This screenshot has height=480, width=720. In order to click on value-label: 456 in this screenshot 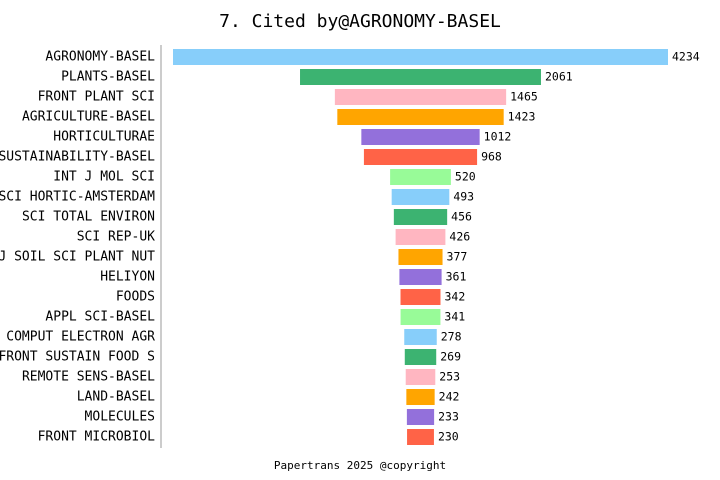, I will do `click(461, 217)`.